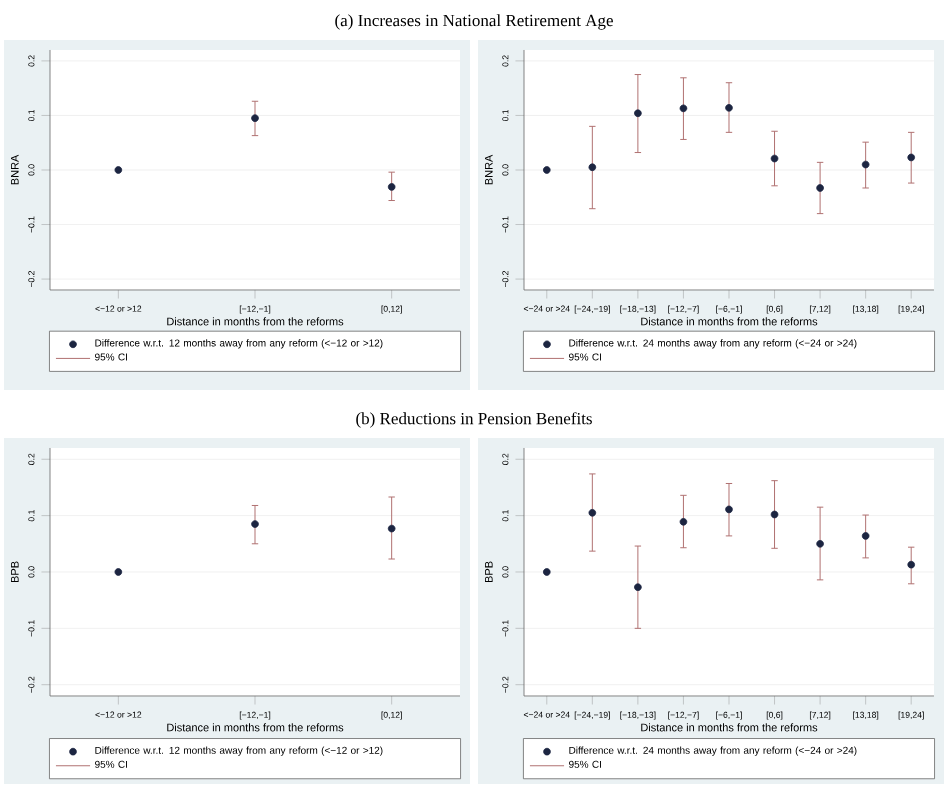 The height and width of the screenshot is (786, 948). What do you see at coordinates (474, 22) in the screenshot?
I see `chart-title: (a) Increases in National Retirement Age` at bounding box center [474, 22].